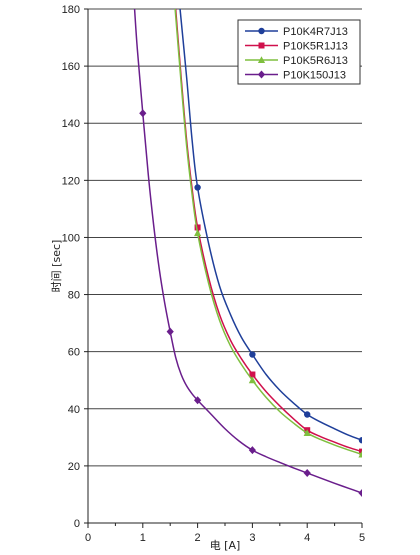 The width and height of the screenshot is (420, 555). Describe the element at coordinates (198, 538) in the screenshot. I see `x-tick-label: 2` at that location.